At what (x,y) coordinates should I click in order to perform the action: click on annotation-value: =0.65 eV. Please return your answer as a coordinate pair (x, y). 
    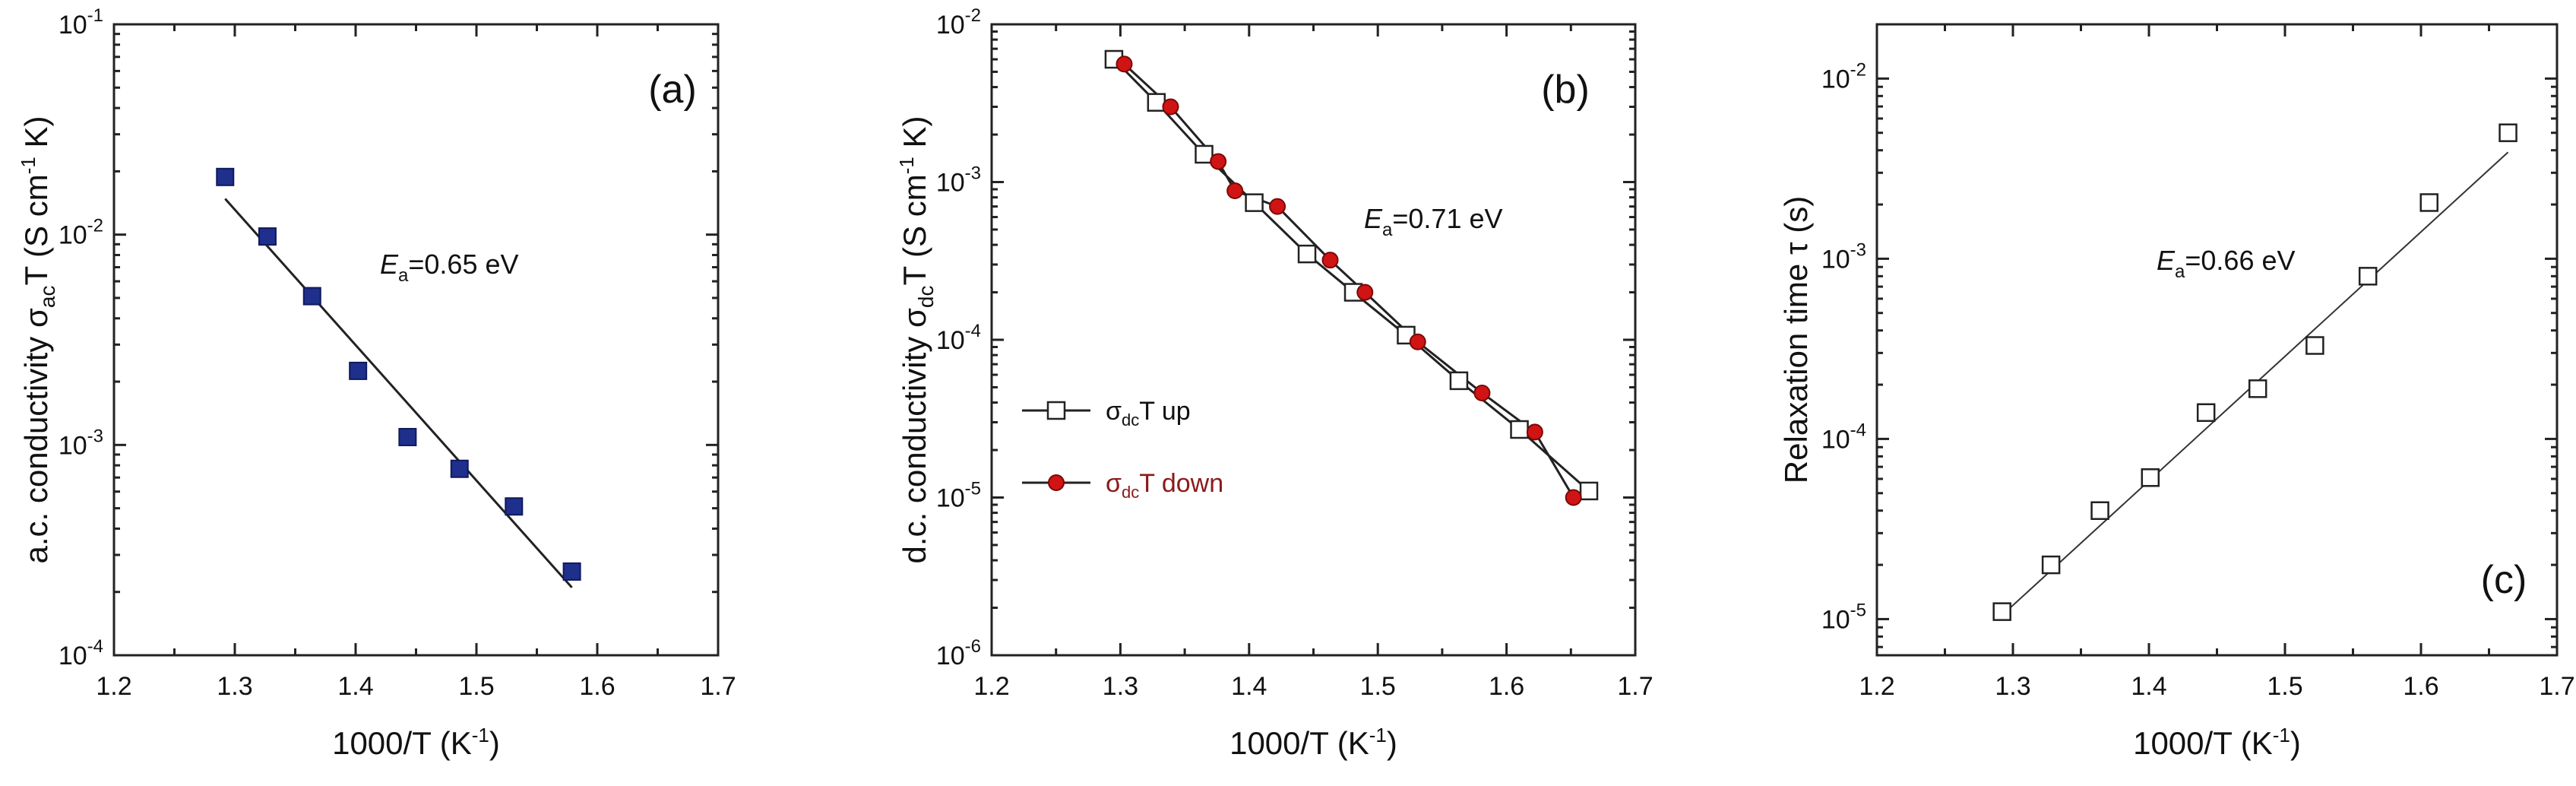
    Looking at the image, I should click on (463, 264).